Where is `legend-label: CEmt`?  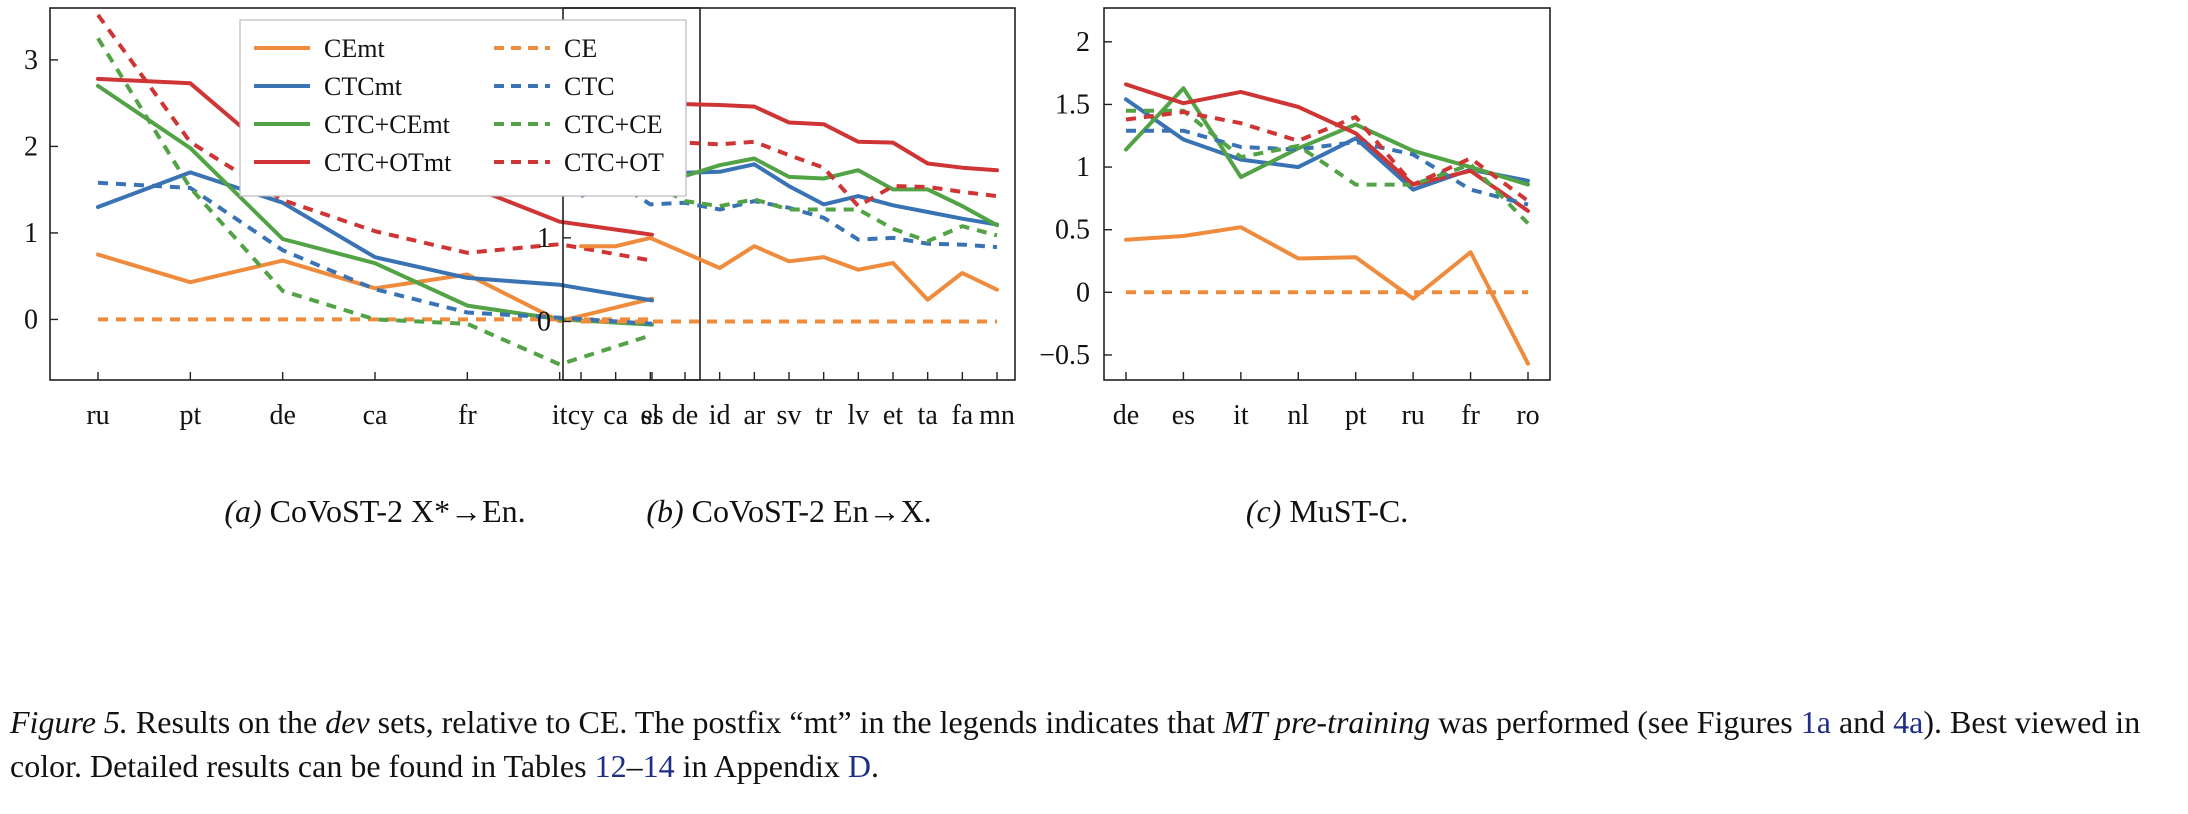
legend-label: CEmt is located at coordinates (354, 48).